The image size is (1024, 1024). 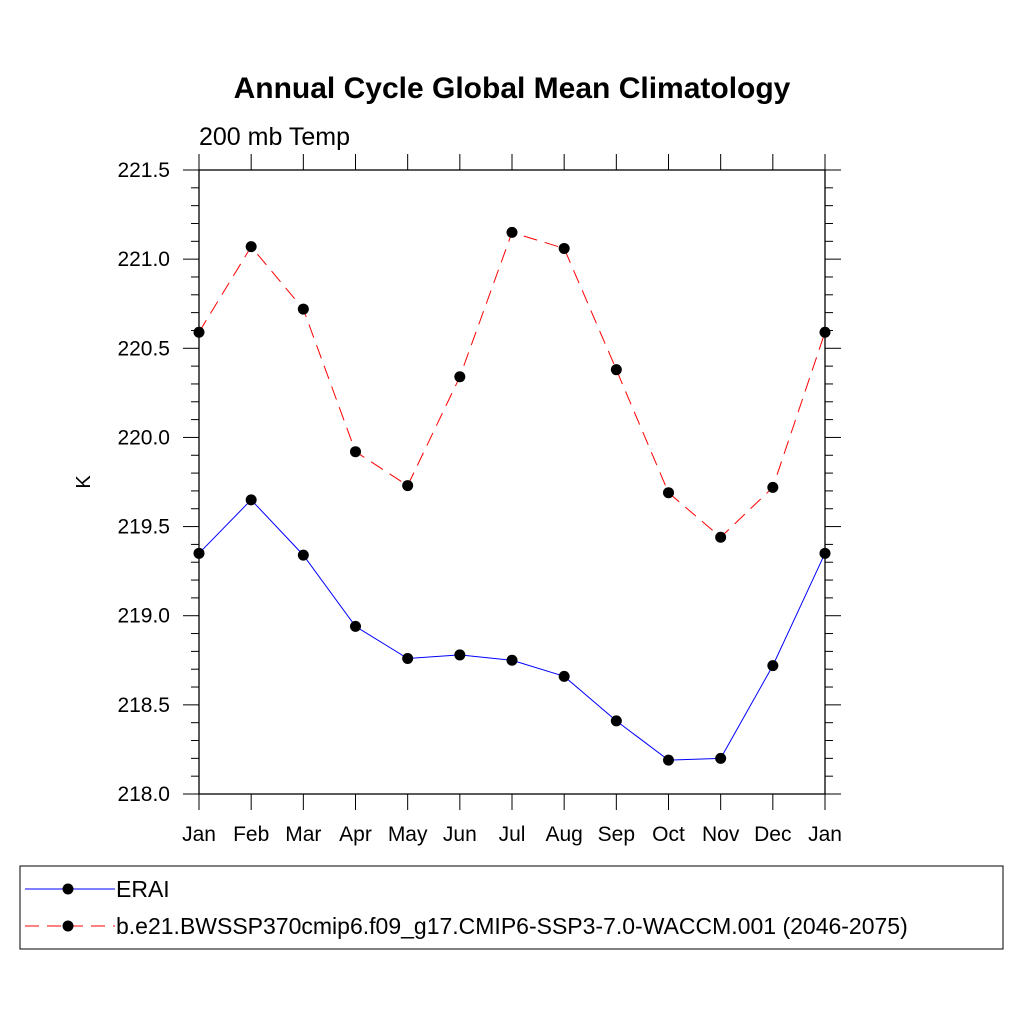 I want to click on y-axis-label: K, so click(x=84, y=482).